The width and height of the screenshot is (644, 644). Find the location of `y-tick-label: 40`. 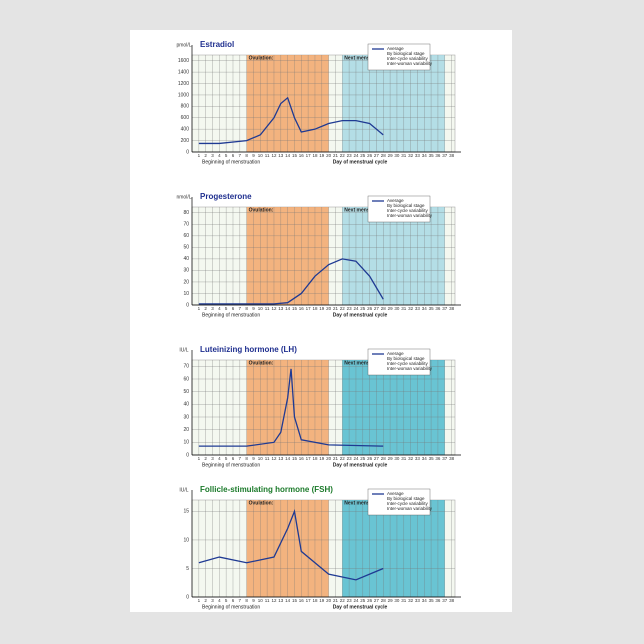

y-tick-label: 40 is located at coordinates (186, 405).